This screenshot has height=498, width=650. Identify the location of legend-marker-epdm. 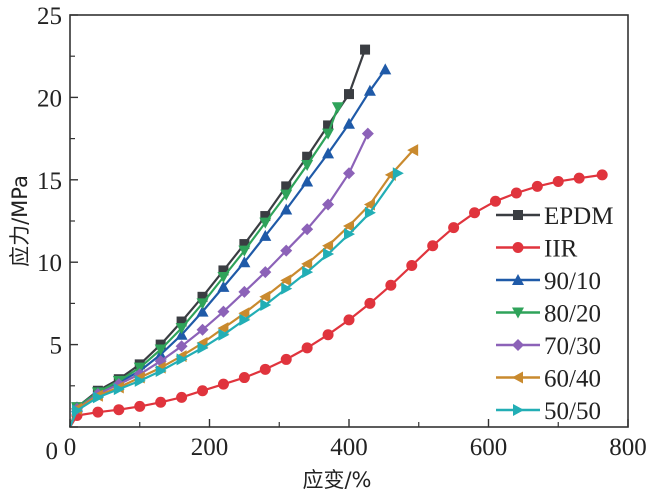
(518, 215).